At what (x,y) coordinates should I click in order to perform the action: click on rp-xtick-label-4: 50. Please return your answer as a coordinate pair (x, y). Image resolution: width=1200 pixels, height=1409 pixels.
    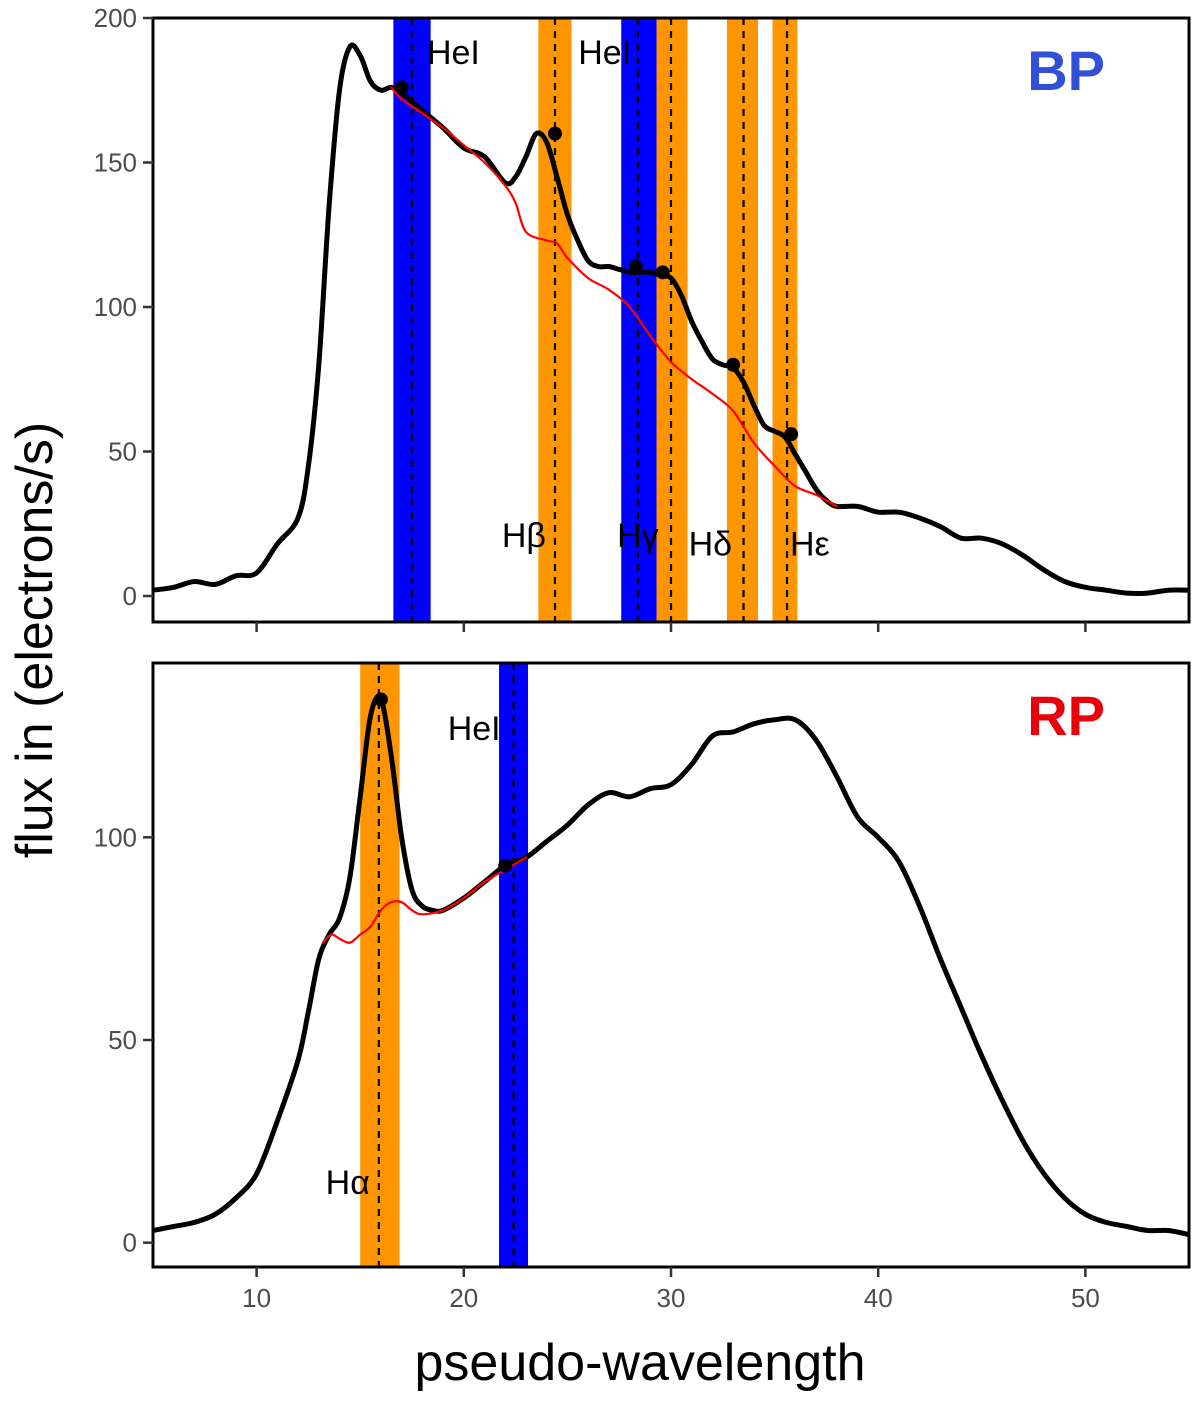
    Looking at the image, I should click on (1085, 1298).